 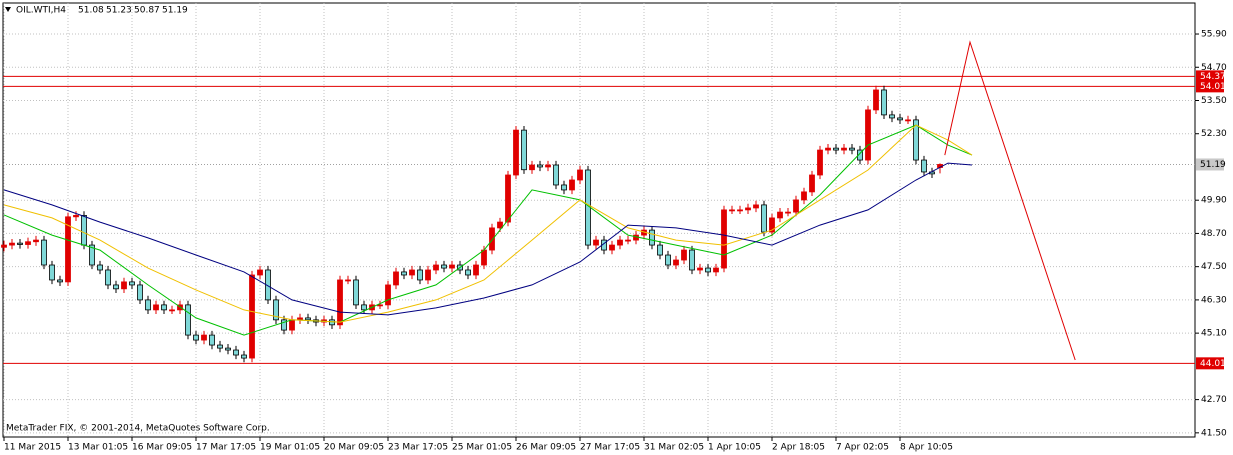 I want to click on y-tick-label: 41.50, so click(x=1214, y=433).